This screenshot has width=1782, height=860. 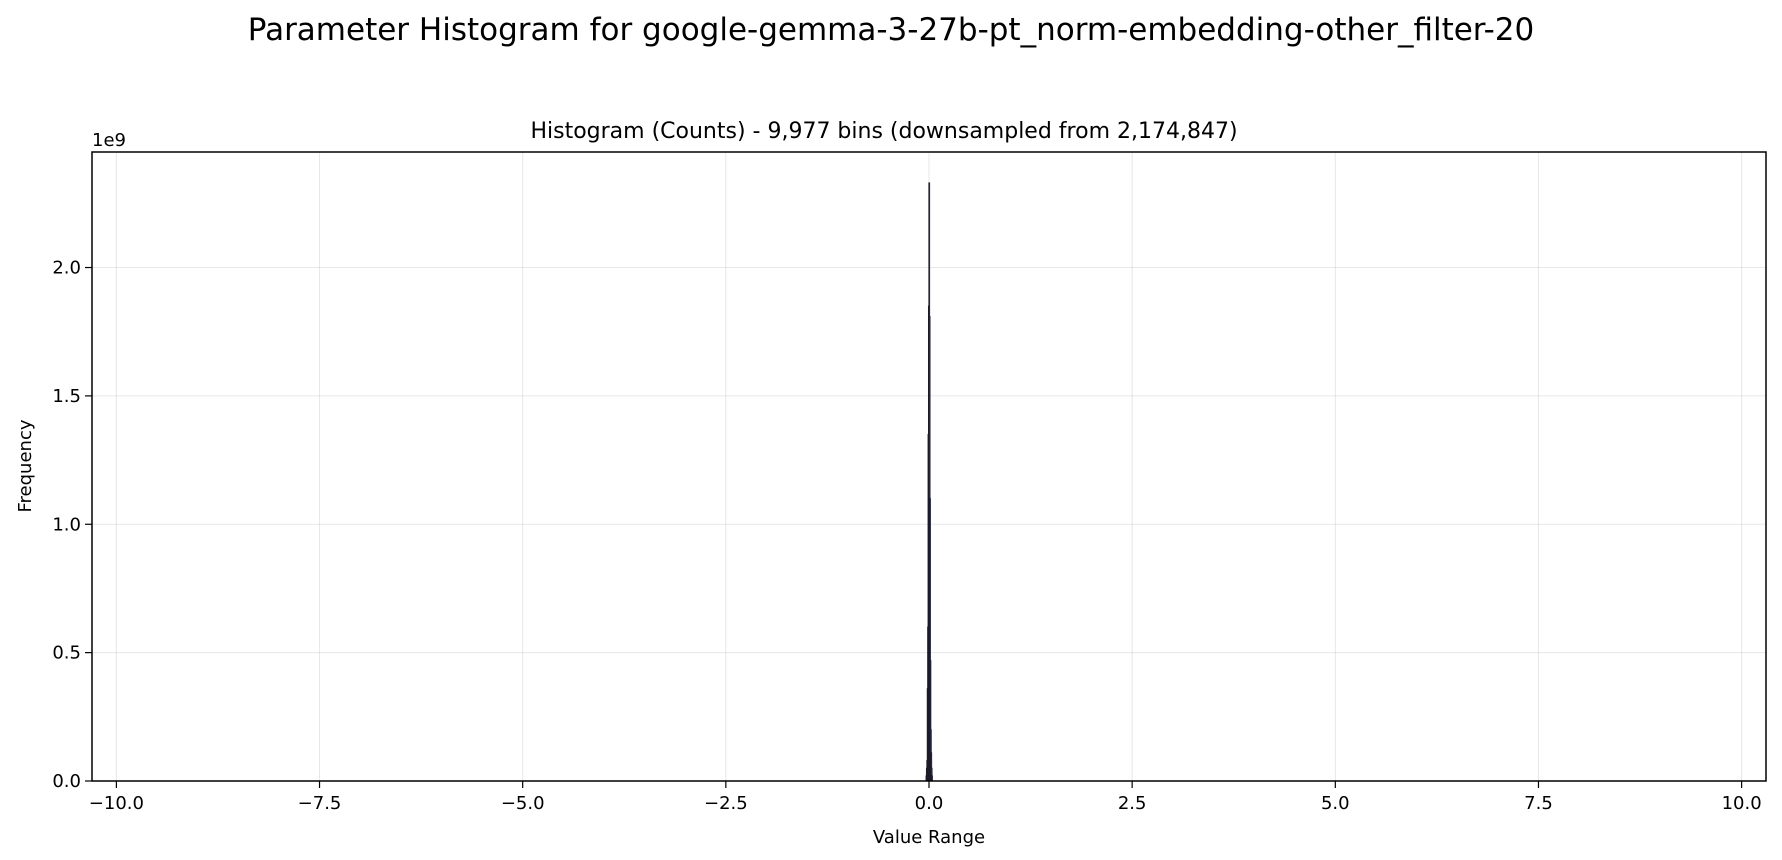 What do you see at coordinates (66, 653) in the screenshot?
I see `y-tick-label: 0.5` at bounding box center [66, 653].